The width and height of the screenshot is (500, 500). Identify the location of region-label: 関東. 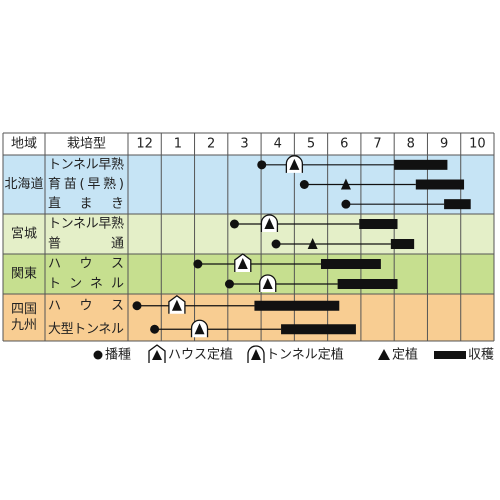
(24, 274).